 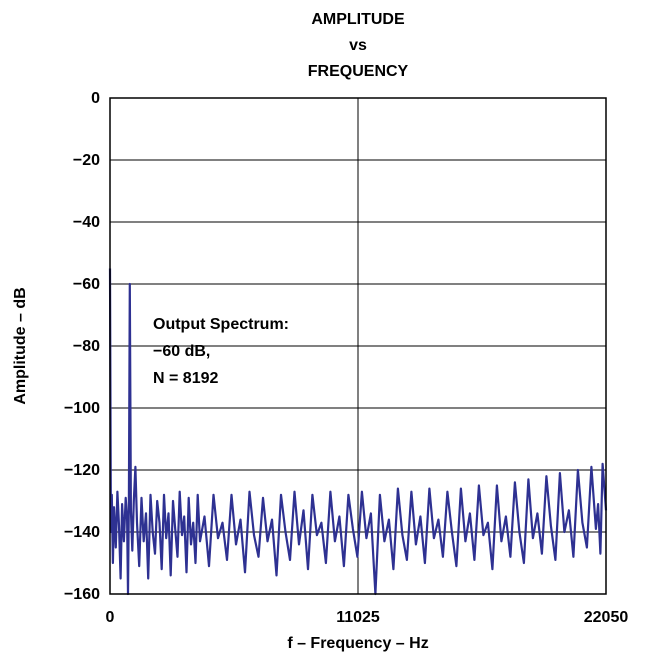 I want to click on x-tick-label: 22050, so click(x=606, y=617).